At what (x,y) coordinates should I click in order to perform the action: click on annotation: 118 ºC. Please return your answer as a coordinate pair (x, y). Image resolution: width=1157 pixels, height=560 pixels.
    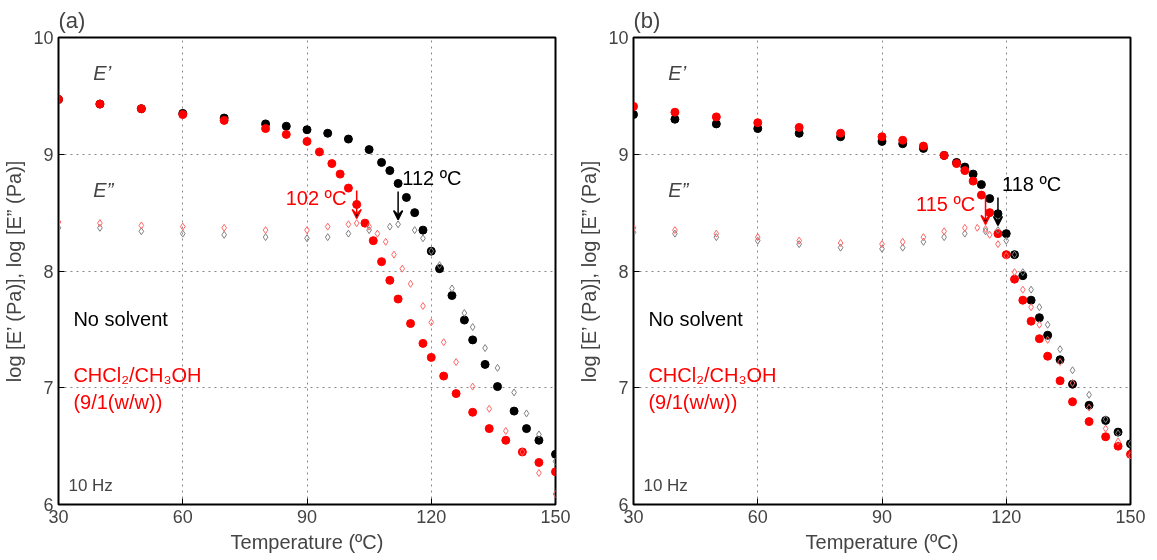
    Looking at the image, I should click on (1032, 184).